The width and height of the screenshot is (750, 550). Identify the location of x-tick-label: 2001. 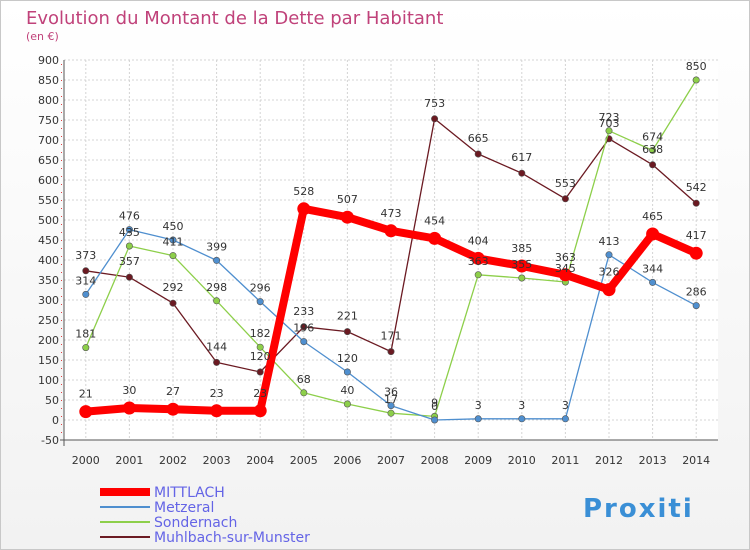
(129, 460).